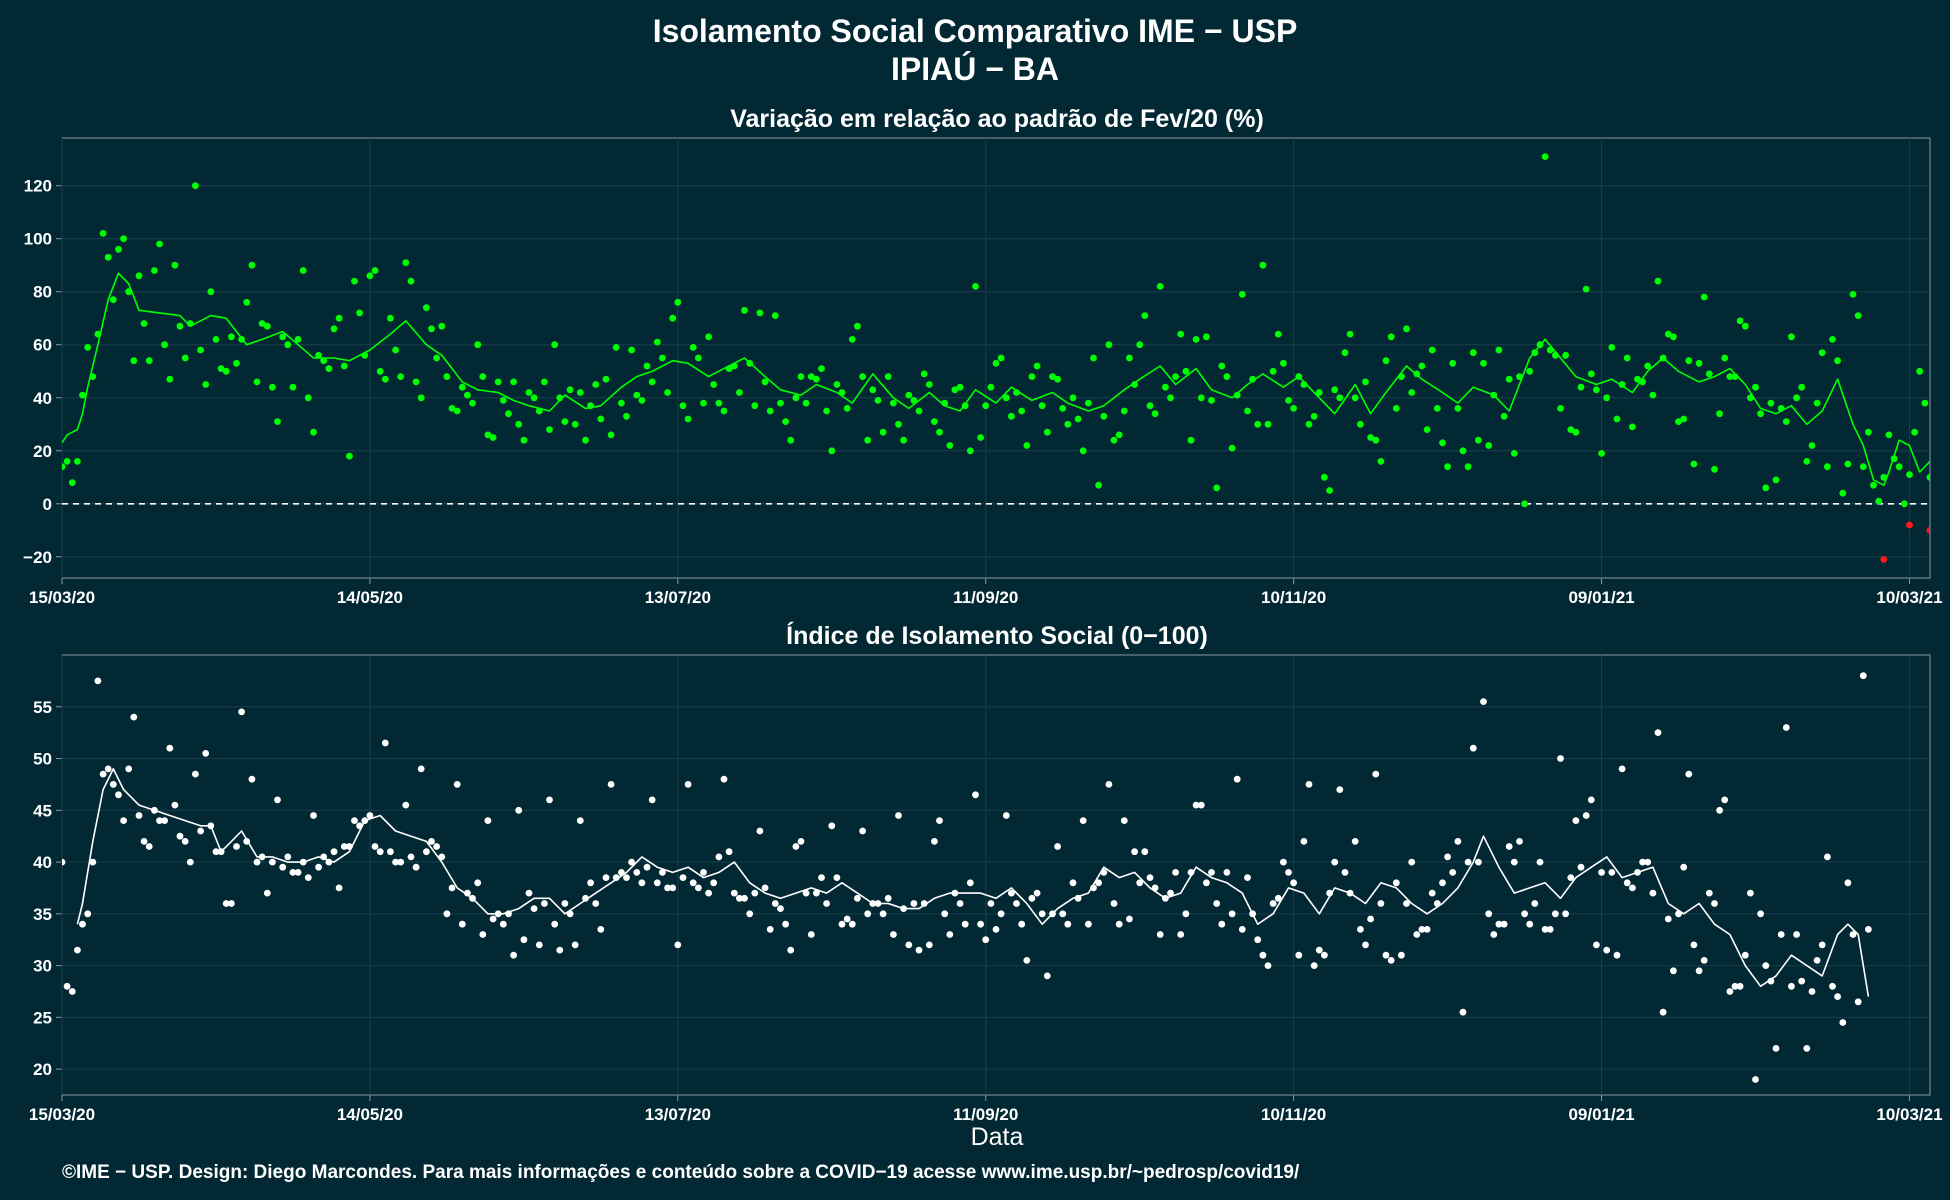  What do you see at coordinates (985, 1114) in the screenshot?
I see `x-tick-label: 11/09/20` at bounding box center [985, 1114].